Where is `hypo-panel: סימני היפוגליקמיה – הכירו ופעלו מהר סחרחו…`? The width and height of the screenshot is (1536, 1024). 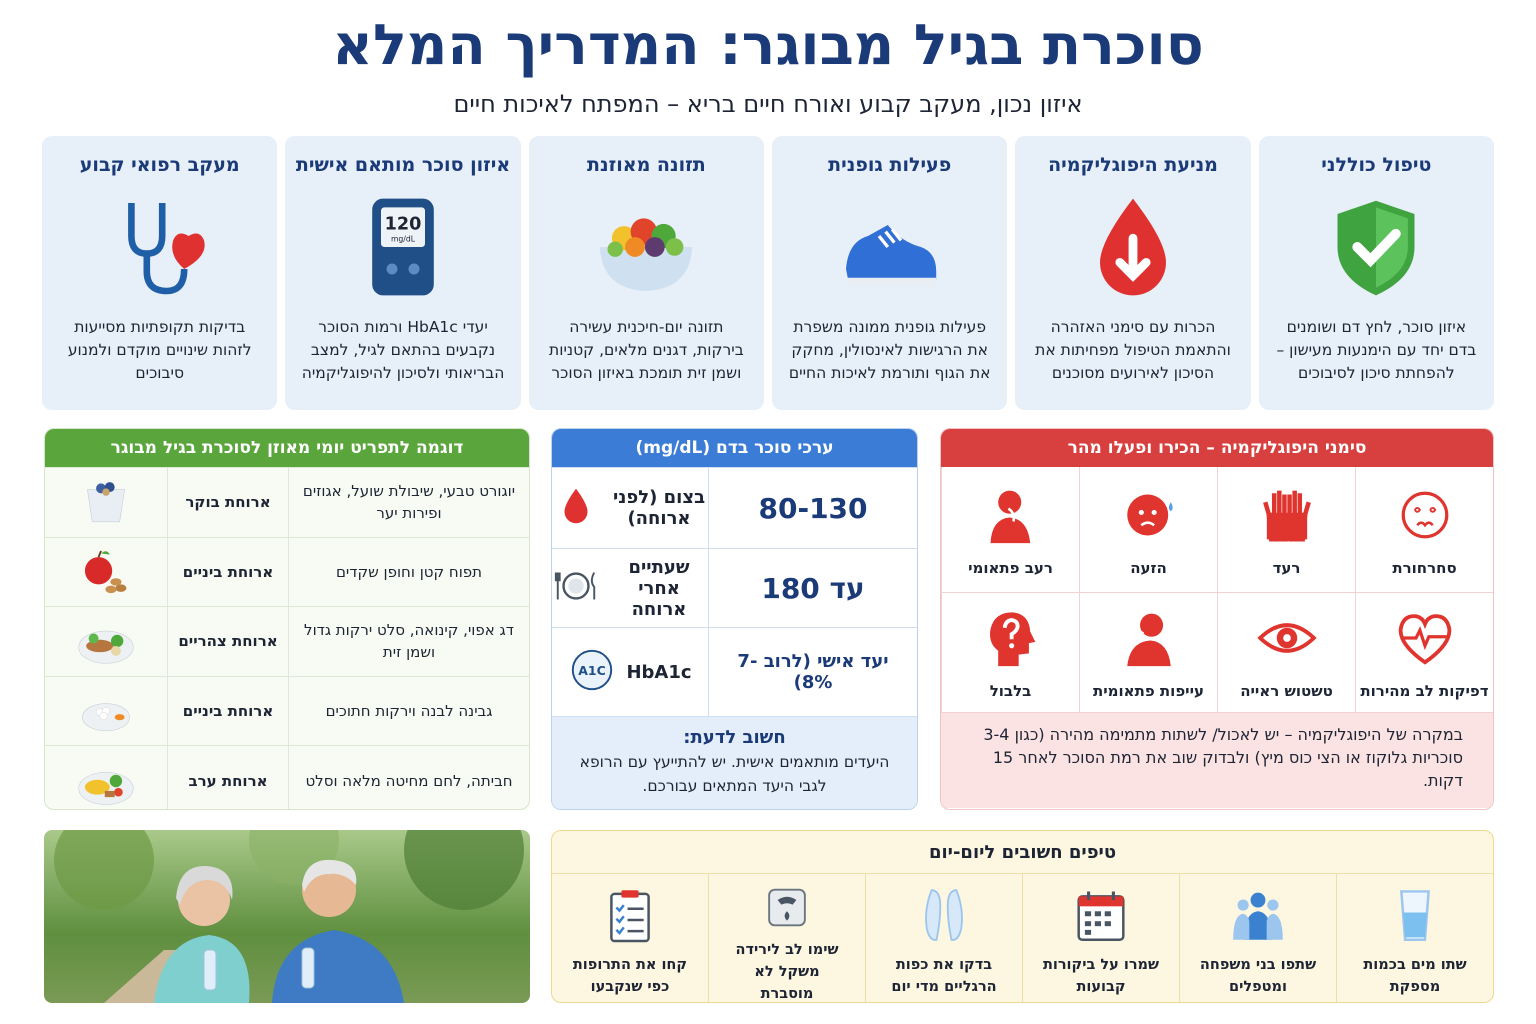
hypo-panel: סימני היפוגליקמיה – הכירו ופעלו מהר סחרחו… is located at coordinates (1217, 619).